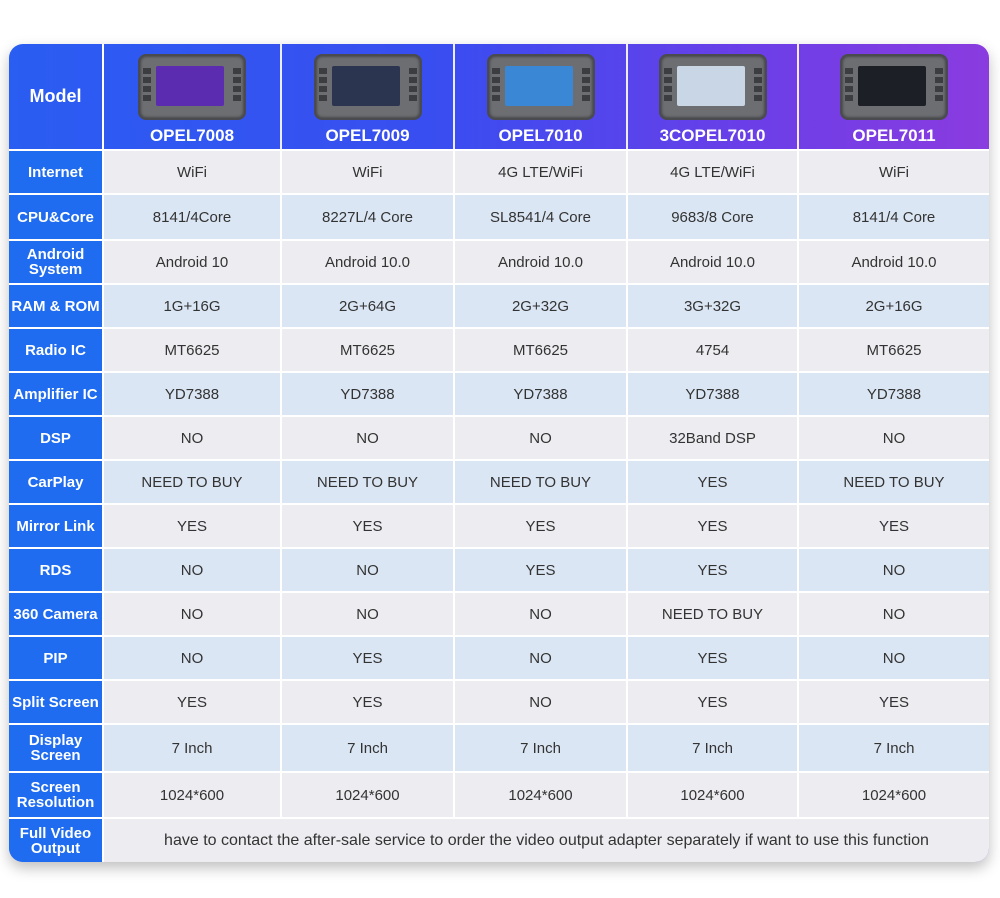  What do you see at coordinates (368, 306) in the screenshot?
I see `spec-value: 2G+64G` at bounding box center [368, 306].